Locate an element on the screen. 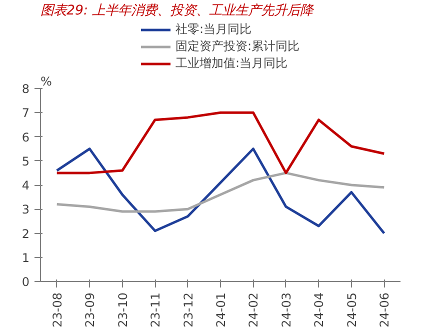 Image resolution: width=439 pixels, height=335 pixels. legend-label: 固定资产投资:累计同比 is located at coordinates (237, 46).